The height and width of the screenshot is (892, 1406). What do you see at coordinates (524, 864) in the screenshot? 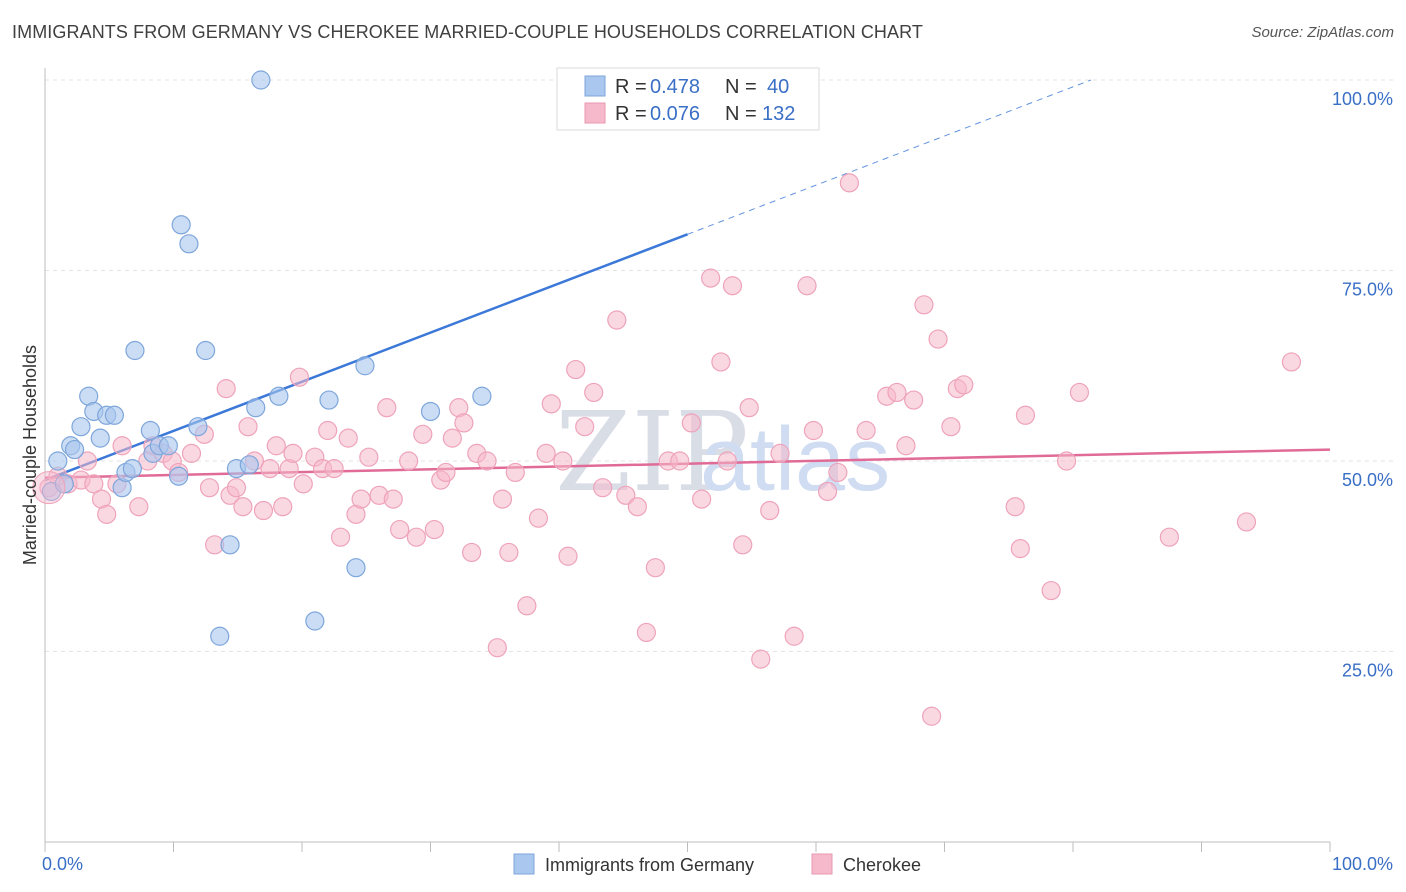
I see `bottom-legend-swatch-germany` at bounding box center [524, 864].